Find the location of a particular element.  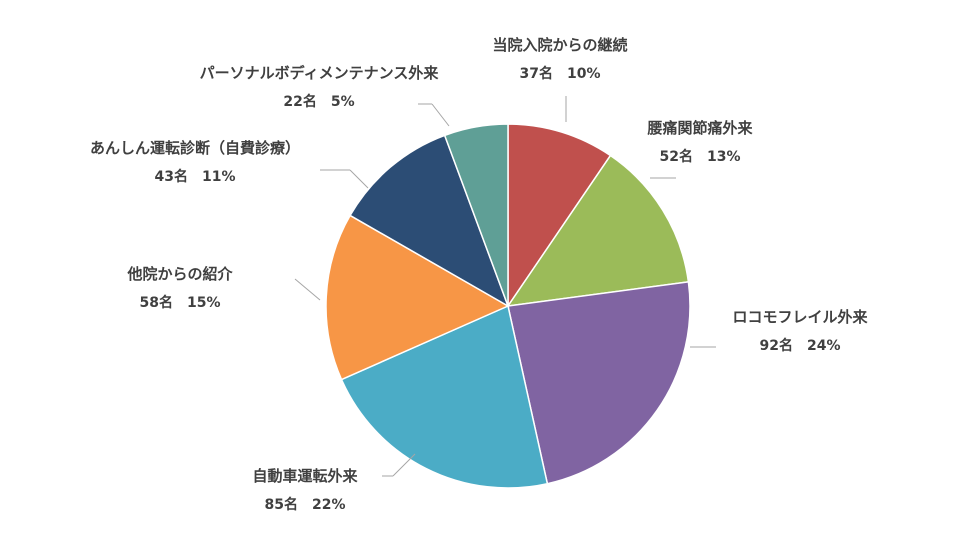

slice-value-label-4: 85名 22% is located at coordinates (305, 504).